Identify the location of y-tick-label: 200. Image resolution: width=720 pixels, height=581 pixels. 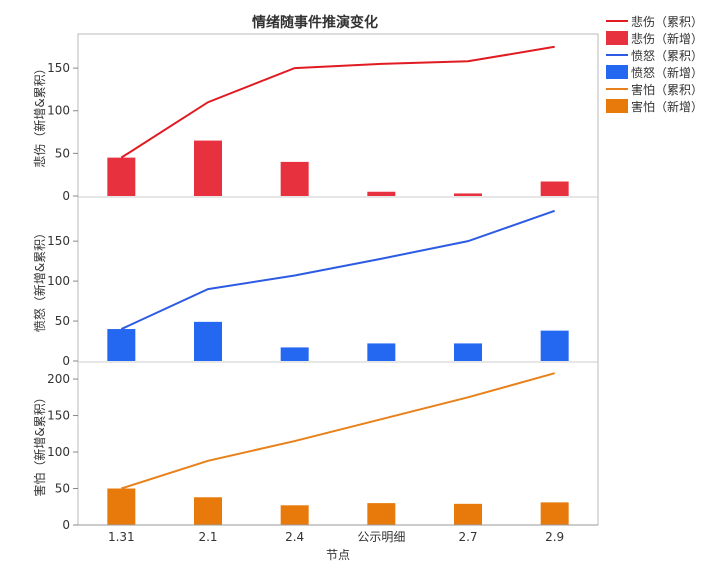
(58, 379).